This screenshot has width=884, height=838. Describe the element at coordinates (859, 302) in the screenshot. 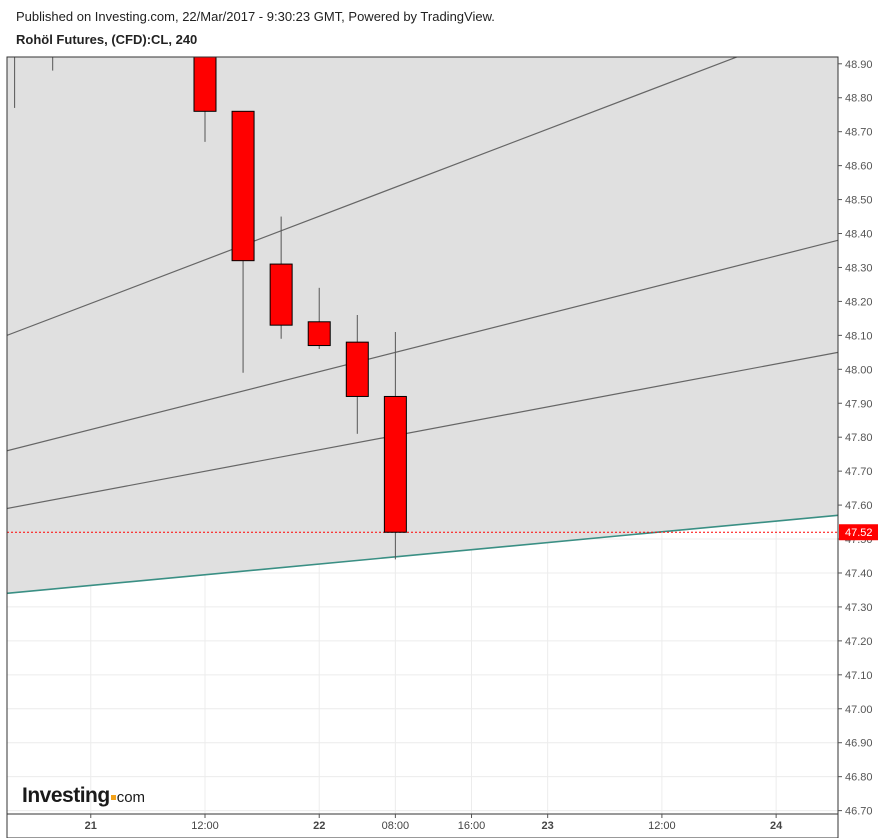

I see `y-tick-label: 48.20` at that location.